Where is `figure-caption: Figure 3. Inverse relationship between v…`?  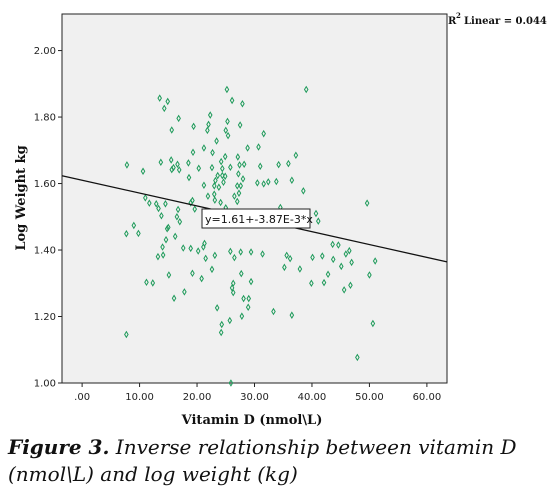 figure-caption: Figure 3. Inverse relationship between v… is located at coordinates (276, 461).